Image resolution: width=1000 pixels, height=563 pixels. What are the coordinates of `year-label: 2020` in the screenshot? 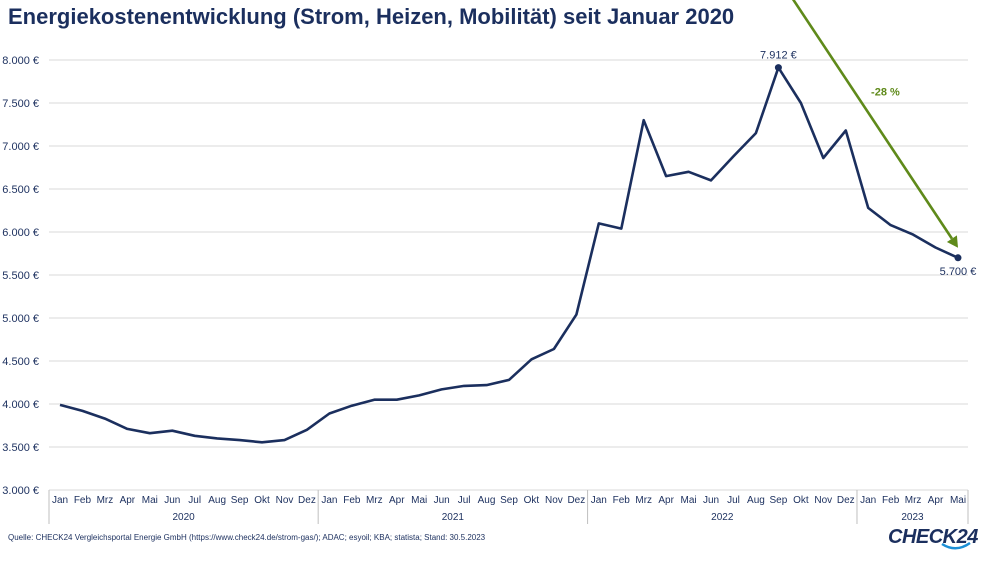 It's located at (183, 517).